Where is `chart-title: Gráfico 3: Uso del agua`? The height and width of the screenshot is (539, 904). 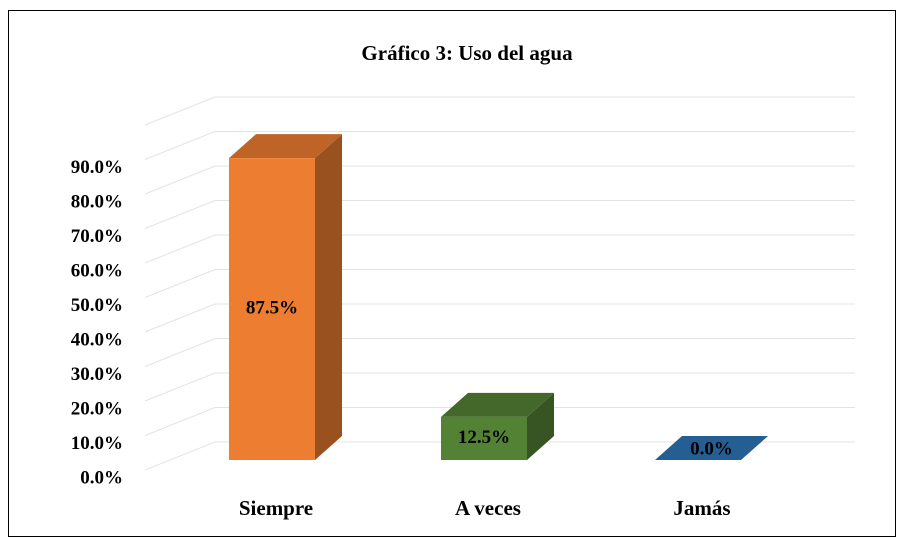
chart-title: Gráfico 3: Uso del agua is located at coordinates (467, 53).